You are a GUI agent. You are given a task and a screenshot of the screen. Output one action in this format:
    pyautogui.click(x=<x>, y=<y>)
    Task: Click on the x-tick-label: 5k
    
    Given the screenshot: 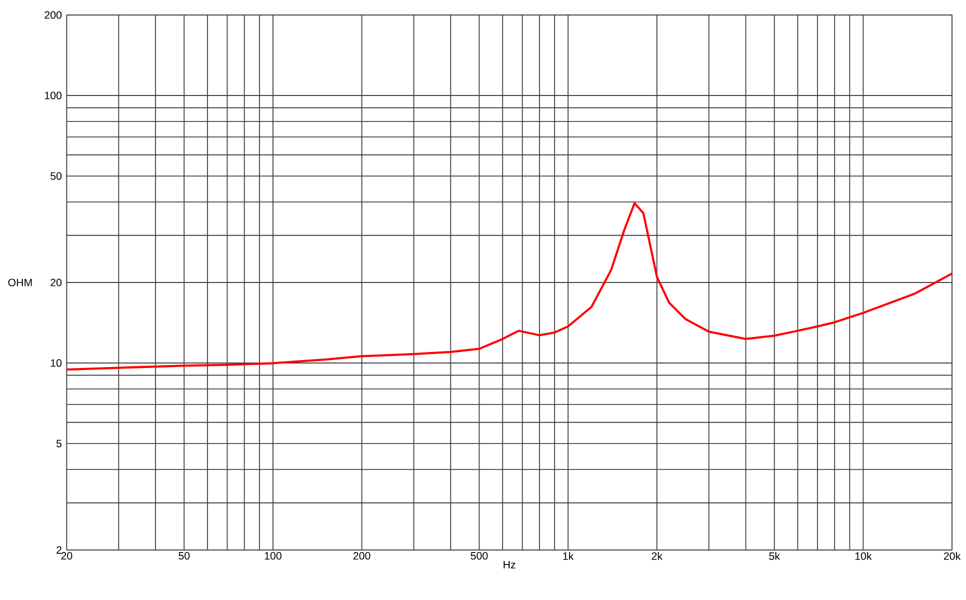 What is the action you would take?
    pyautogui.click(x=774, y=556)
    